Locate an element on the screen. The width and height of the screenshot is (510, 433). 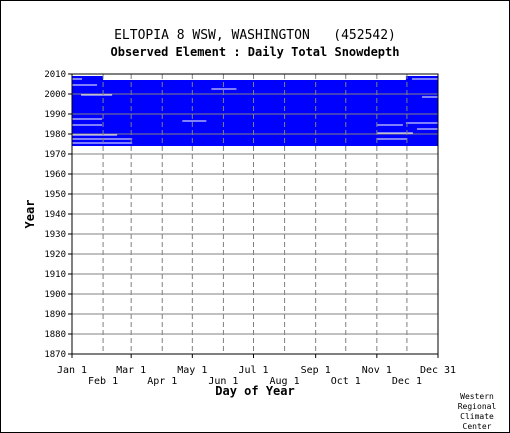
x-tick-label-bottom-1: Apr 1 is located at coordinates (162, 381).